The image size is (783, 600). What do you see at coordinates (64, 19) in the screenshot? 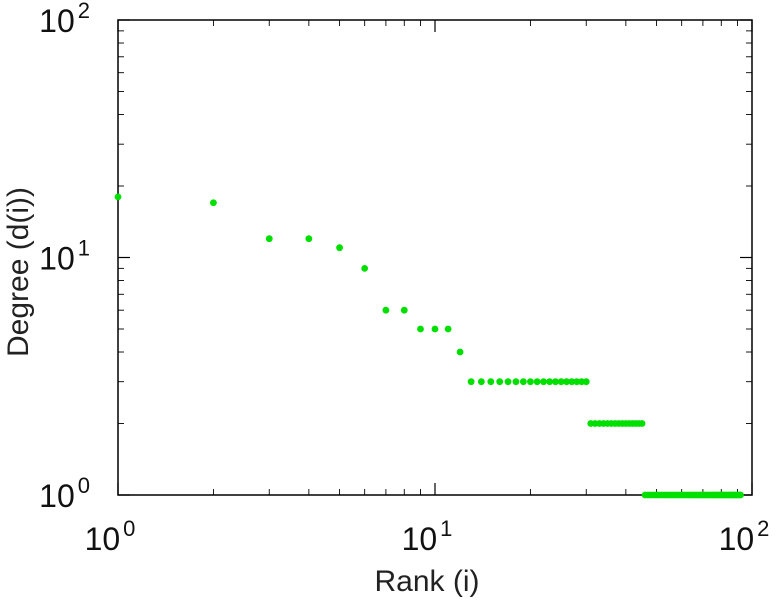
I see `y-tick-label: 10 2` at bounding box center [64, 19].